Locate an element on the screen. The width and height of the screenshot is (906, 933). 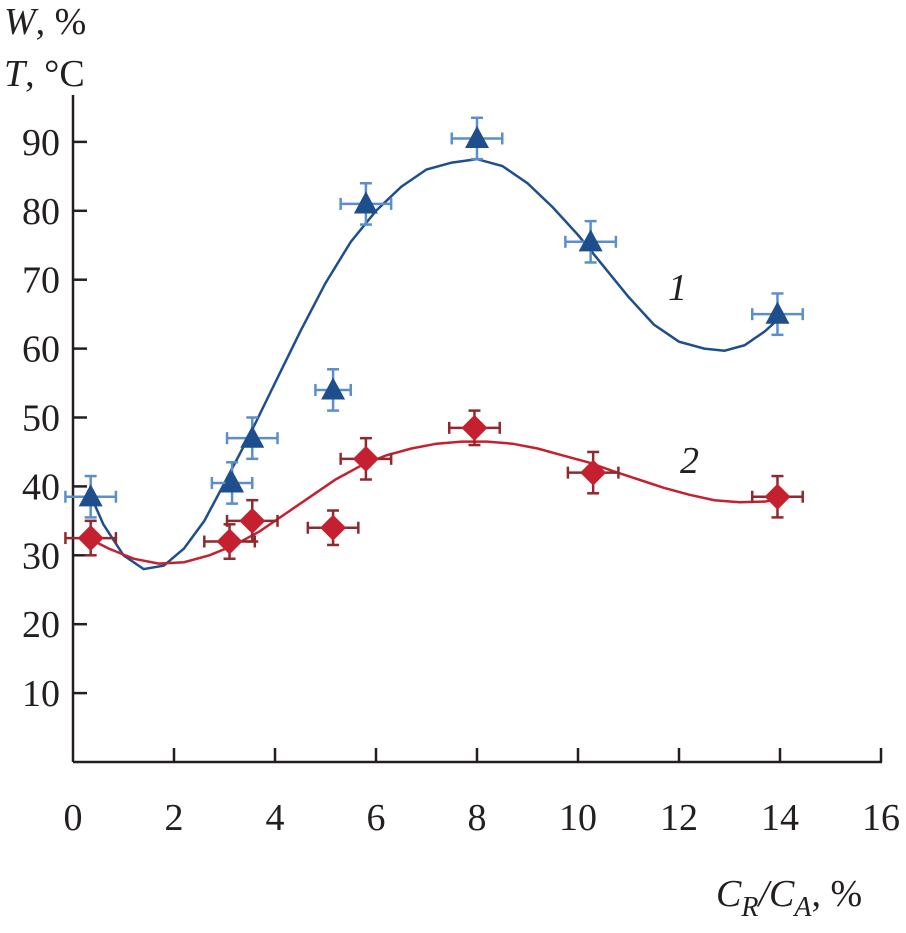
y-title-w-var: W is located at coordinates (21, 22).